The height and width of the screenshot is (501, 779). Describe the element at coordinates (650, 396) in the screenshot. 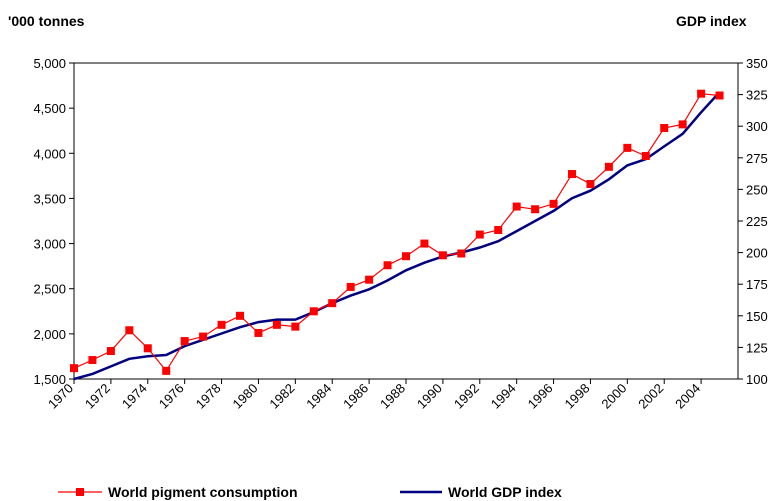

I see `x-axis-tick-label: 2002` at that location.